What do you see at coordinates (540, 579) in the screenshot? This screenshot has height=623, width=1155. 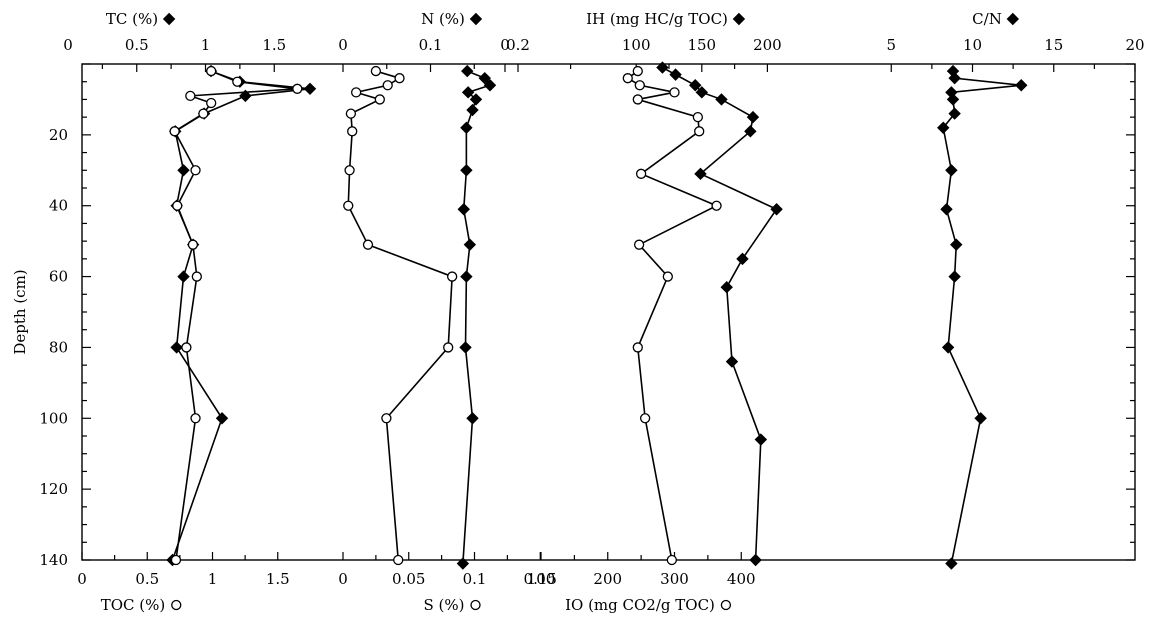 I see `bottom-tick-label: 0.15` at bounding box center [540, 579].